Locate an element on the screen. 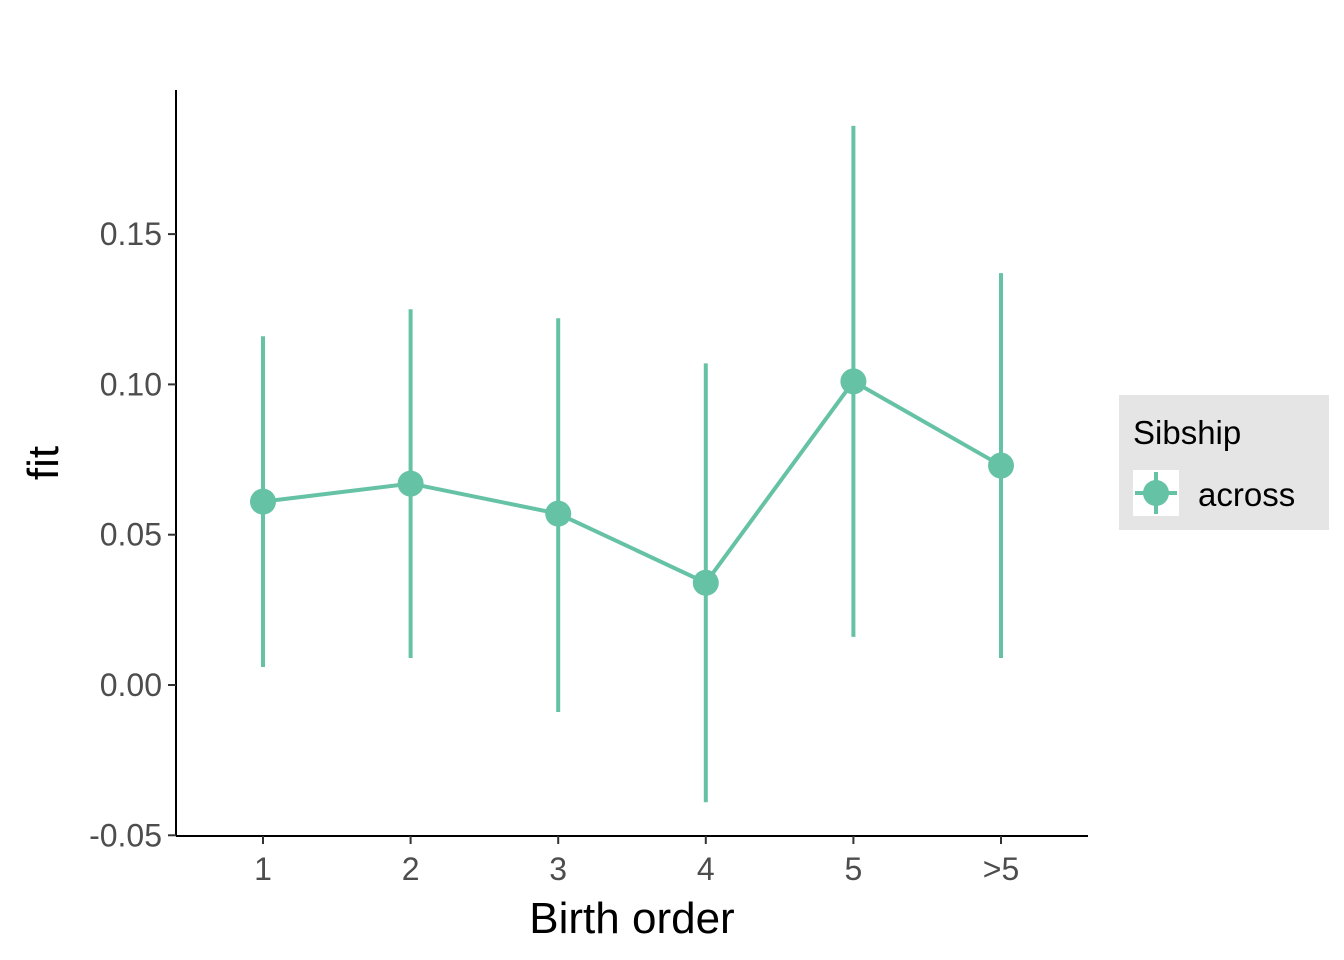  legend: Sibship across is located at coordinates (1224, 462).